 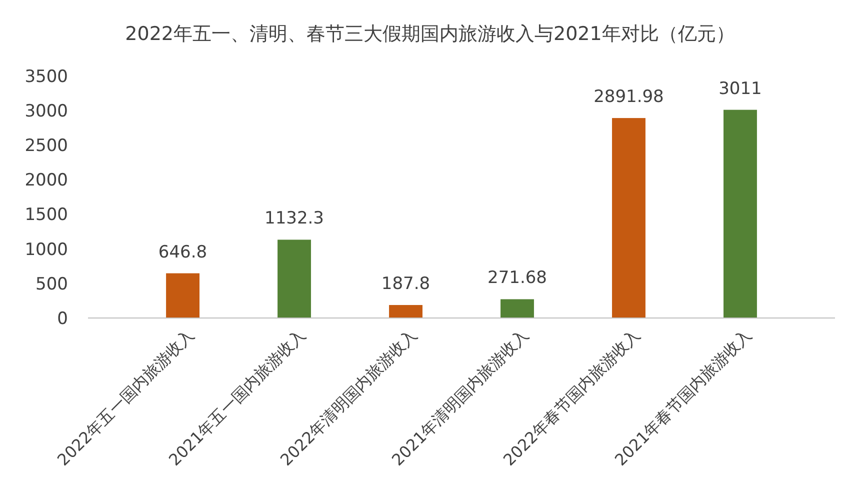 What do you see at coordinates (629, 97) in the screenshot?
I see `data-label: 2891.98` at bounding box center [629, 97].